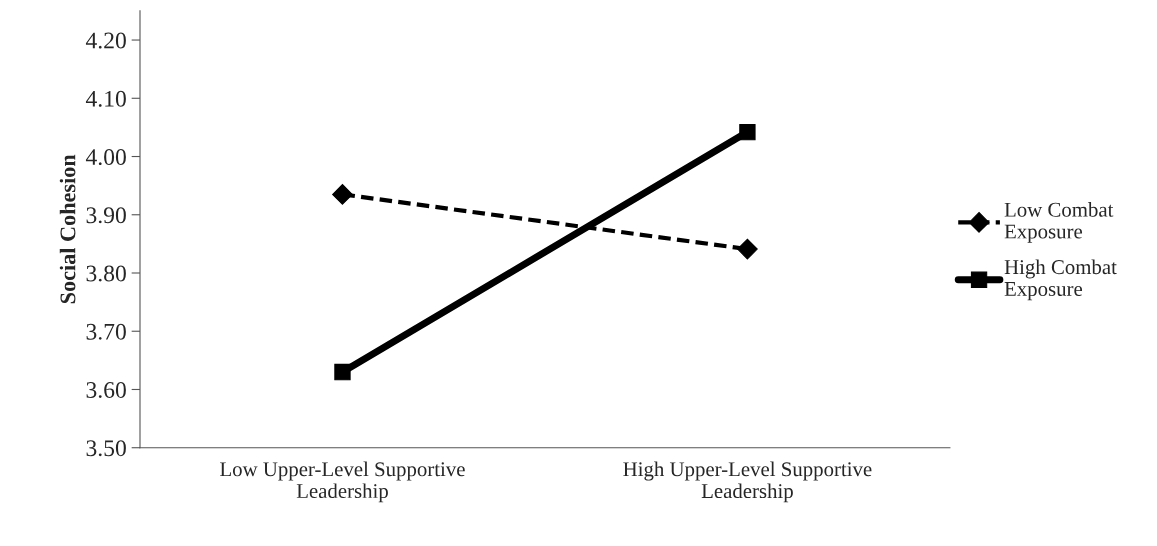 The width and height of the screenshot is (1157, 546). I want to click on y-tick-label: 3.70, so click(106, 331).